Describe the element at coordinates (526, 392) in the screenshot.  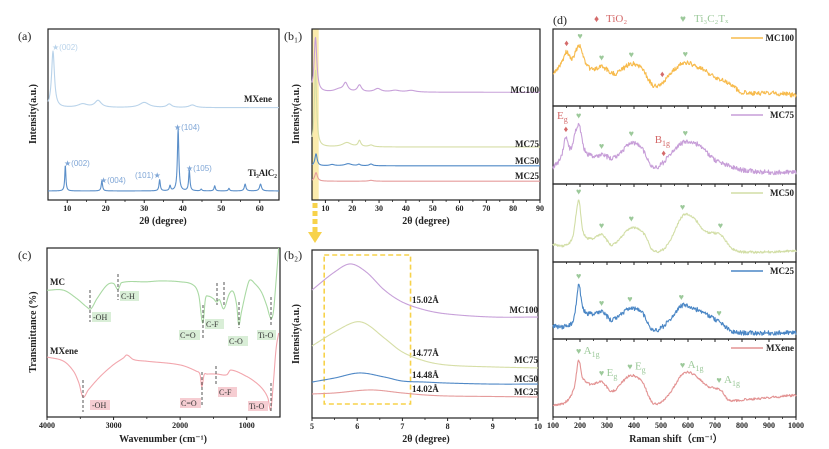
I see `b2-label-mc25: MC25` at that location.